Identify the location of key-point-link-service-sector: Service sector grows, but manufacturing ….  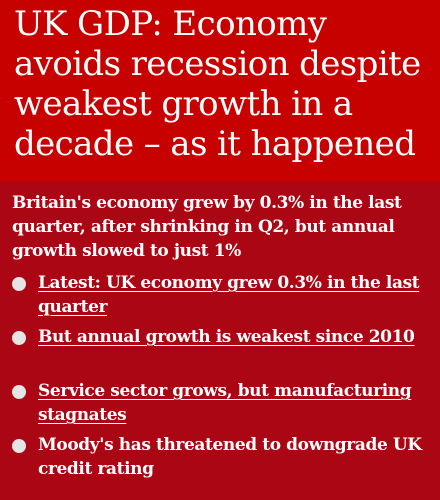
(225, 403).